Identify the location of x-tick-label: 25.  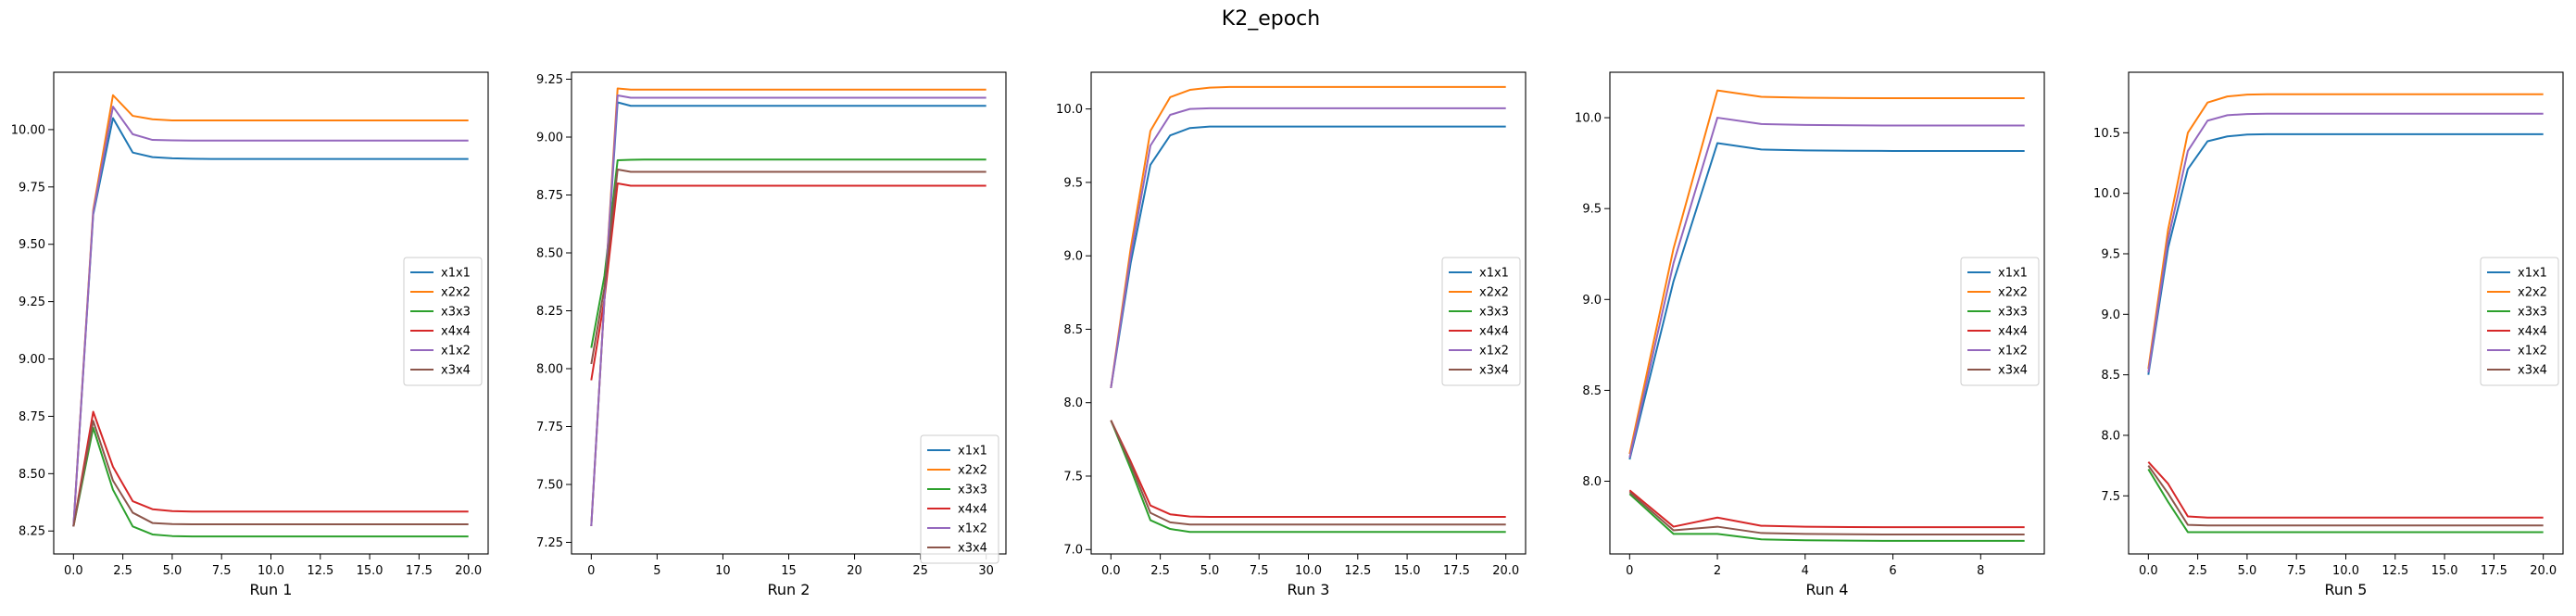
(920, 571).